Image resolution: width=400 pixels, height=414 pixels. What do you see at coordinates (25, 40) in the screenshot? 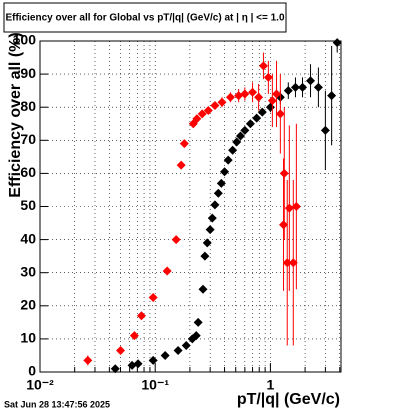
I see `y-tick-label: 100` at bounding box center [25, 40].